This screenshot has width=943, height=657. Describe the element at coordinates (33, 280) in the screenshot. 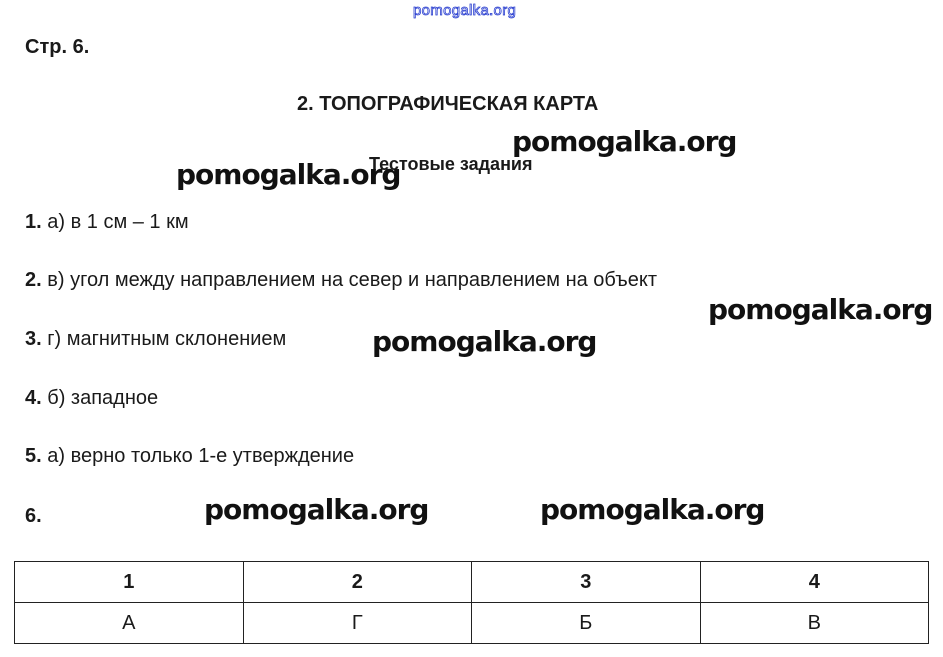

I see `answer-number: 2.` at that location.